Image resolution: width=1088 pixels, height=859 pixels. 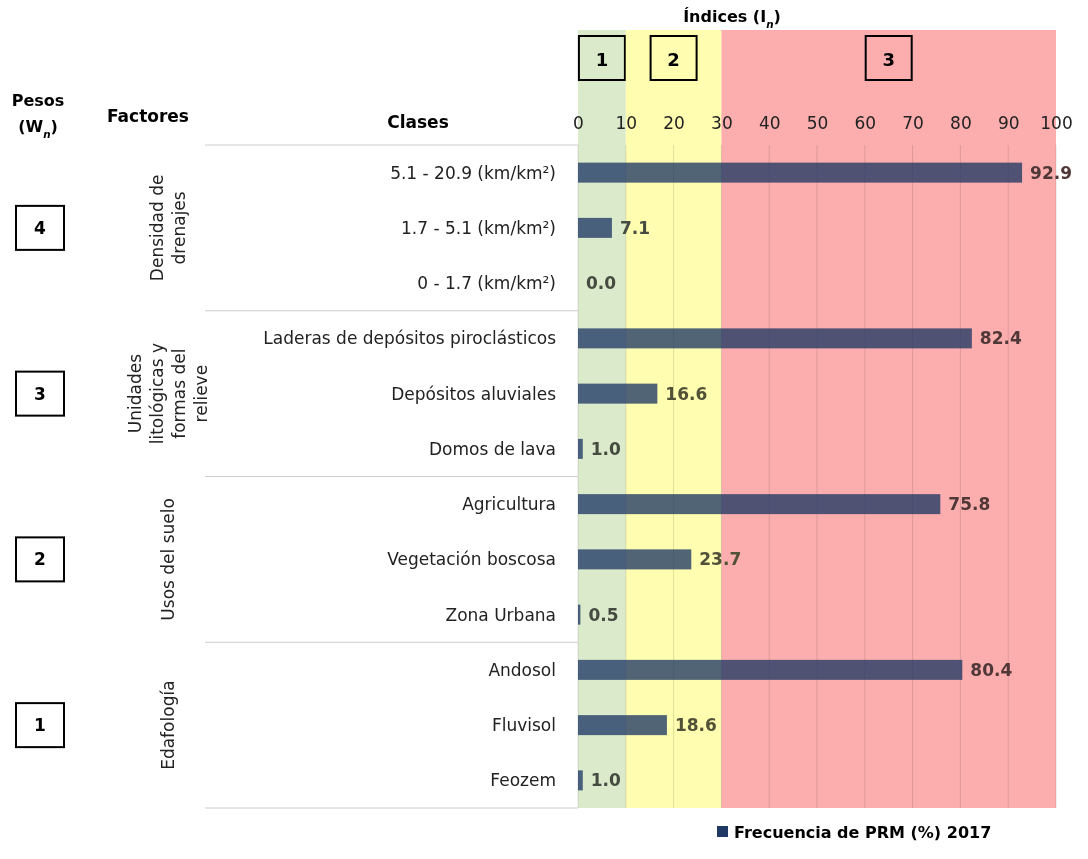 I want to click on data-label: 82.4, so click(x=1000, y=338).